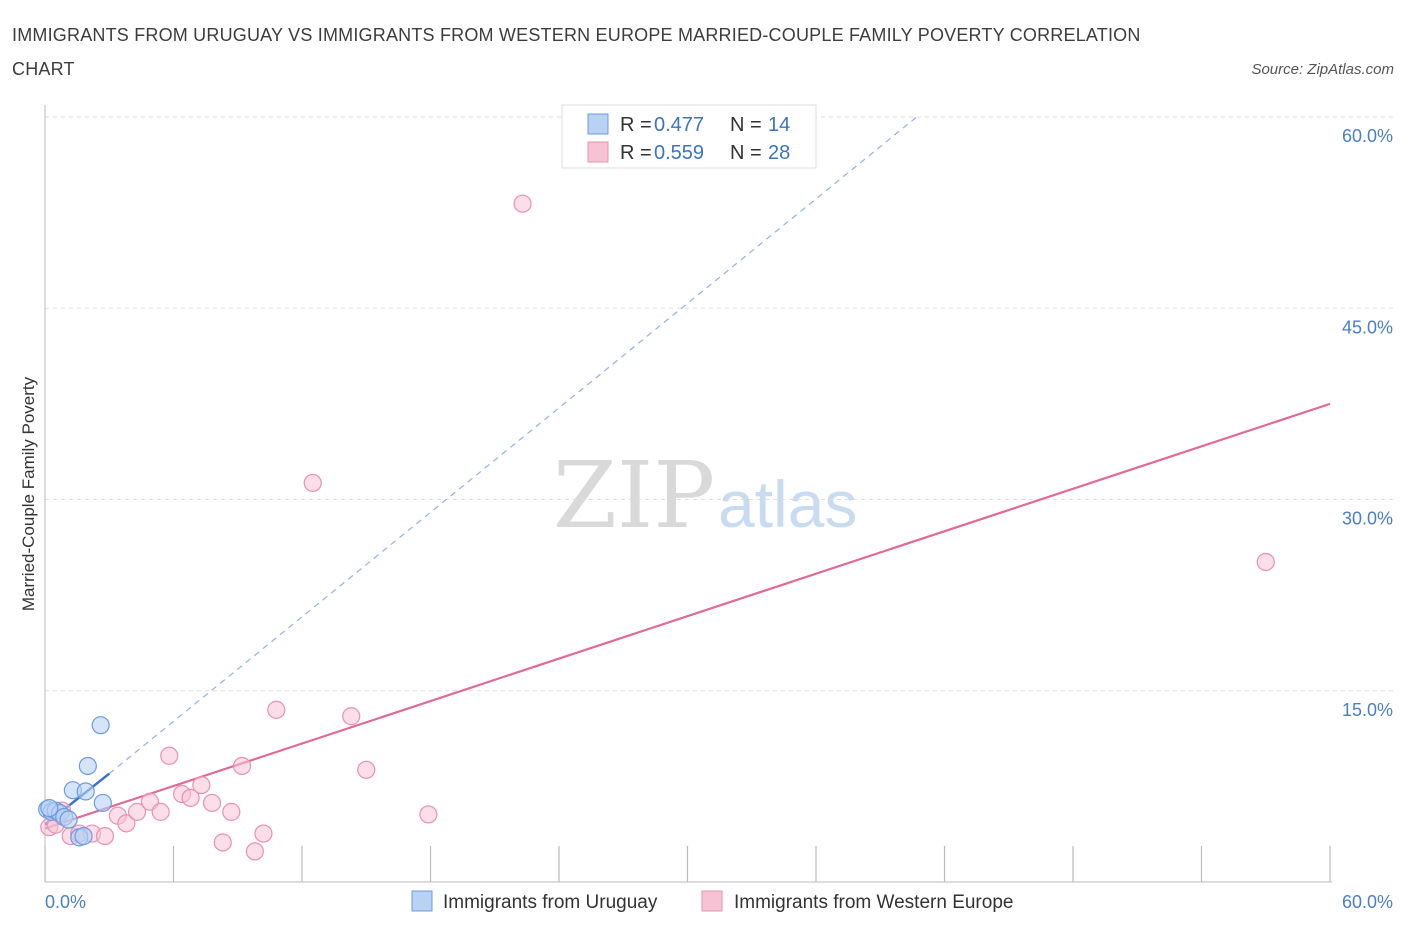 This screenshot has height=930, width=1406. Describe the element at coordinates (746, 125) in the screenshot. I see `legend-n-label-uruguay: N =` at that location.